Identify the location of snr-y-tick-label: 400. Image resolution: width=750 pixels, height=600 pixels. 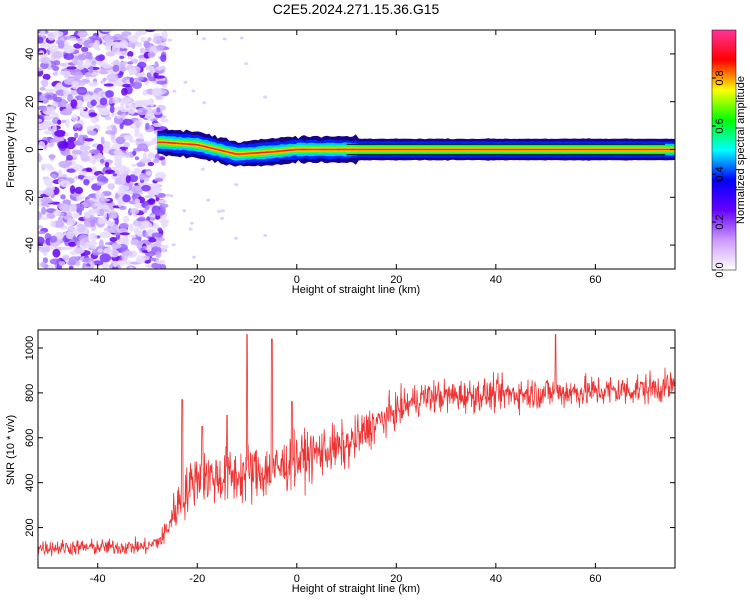
(30, 482).